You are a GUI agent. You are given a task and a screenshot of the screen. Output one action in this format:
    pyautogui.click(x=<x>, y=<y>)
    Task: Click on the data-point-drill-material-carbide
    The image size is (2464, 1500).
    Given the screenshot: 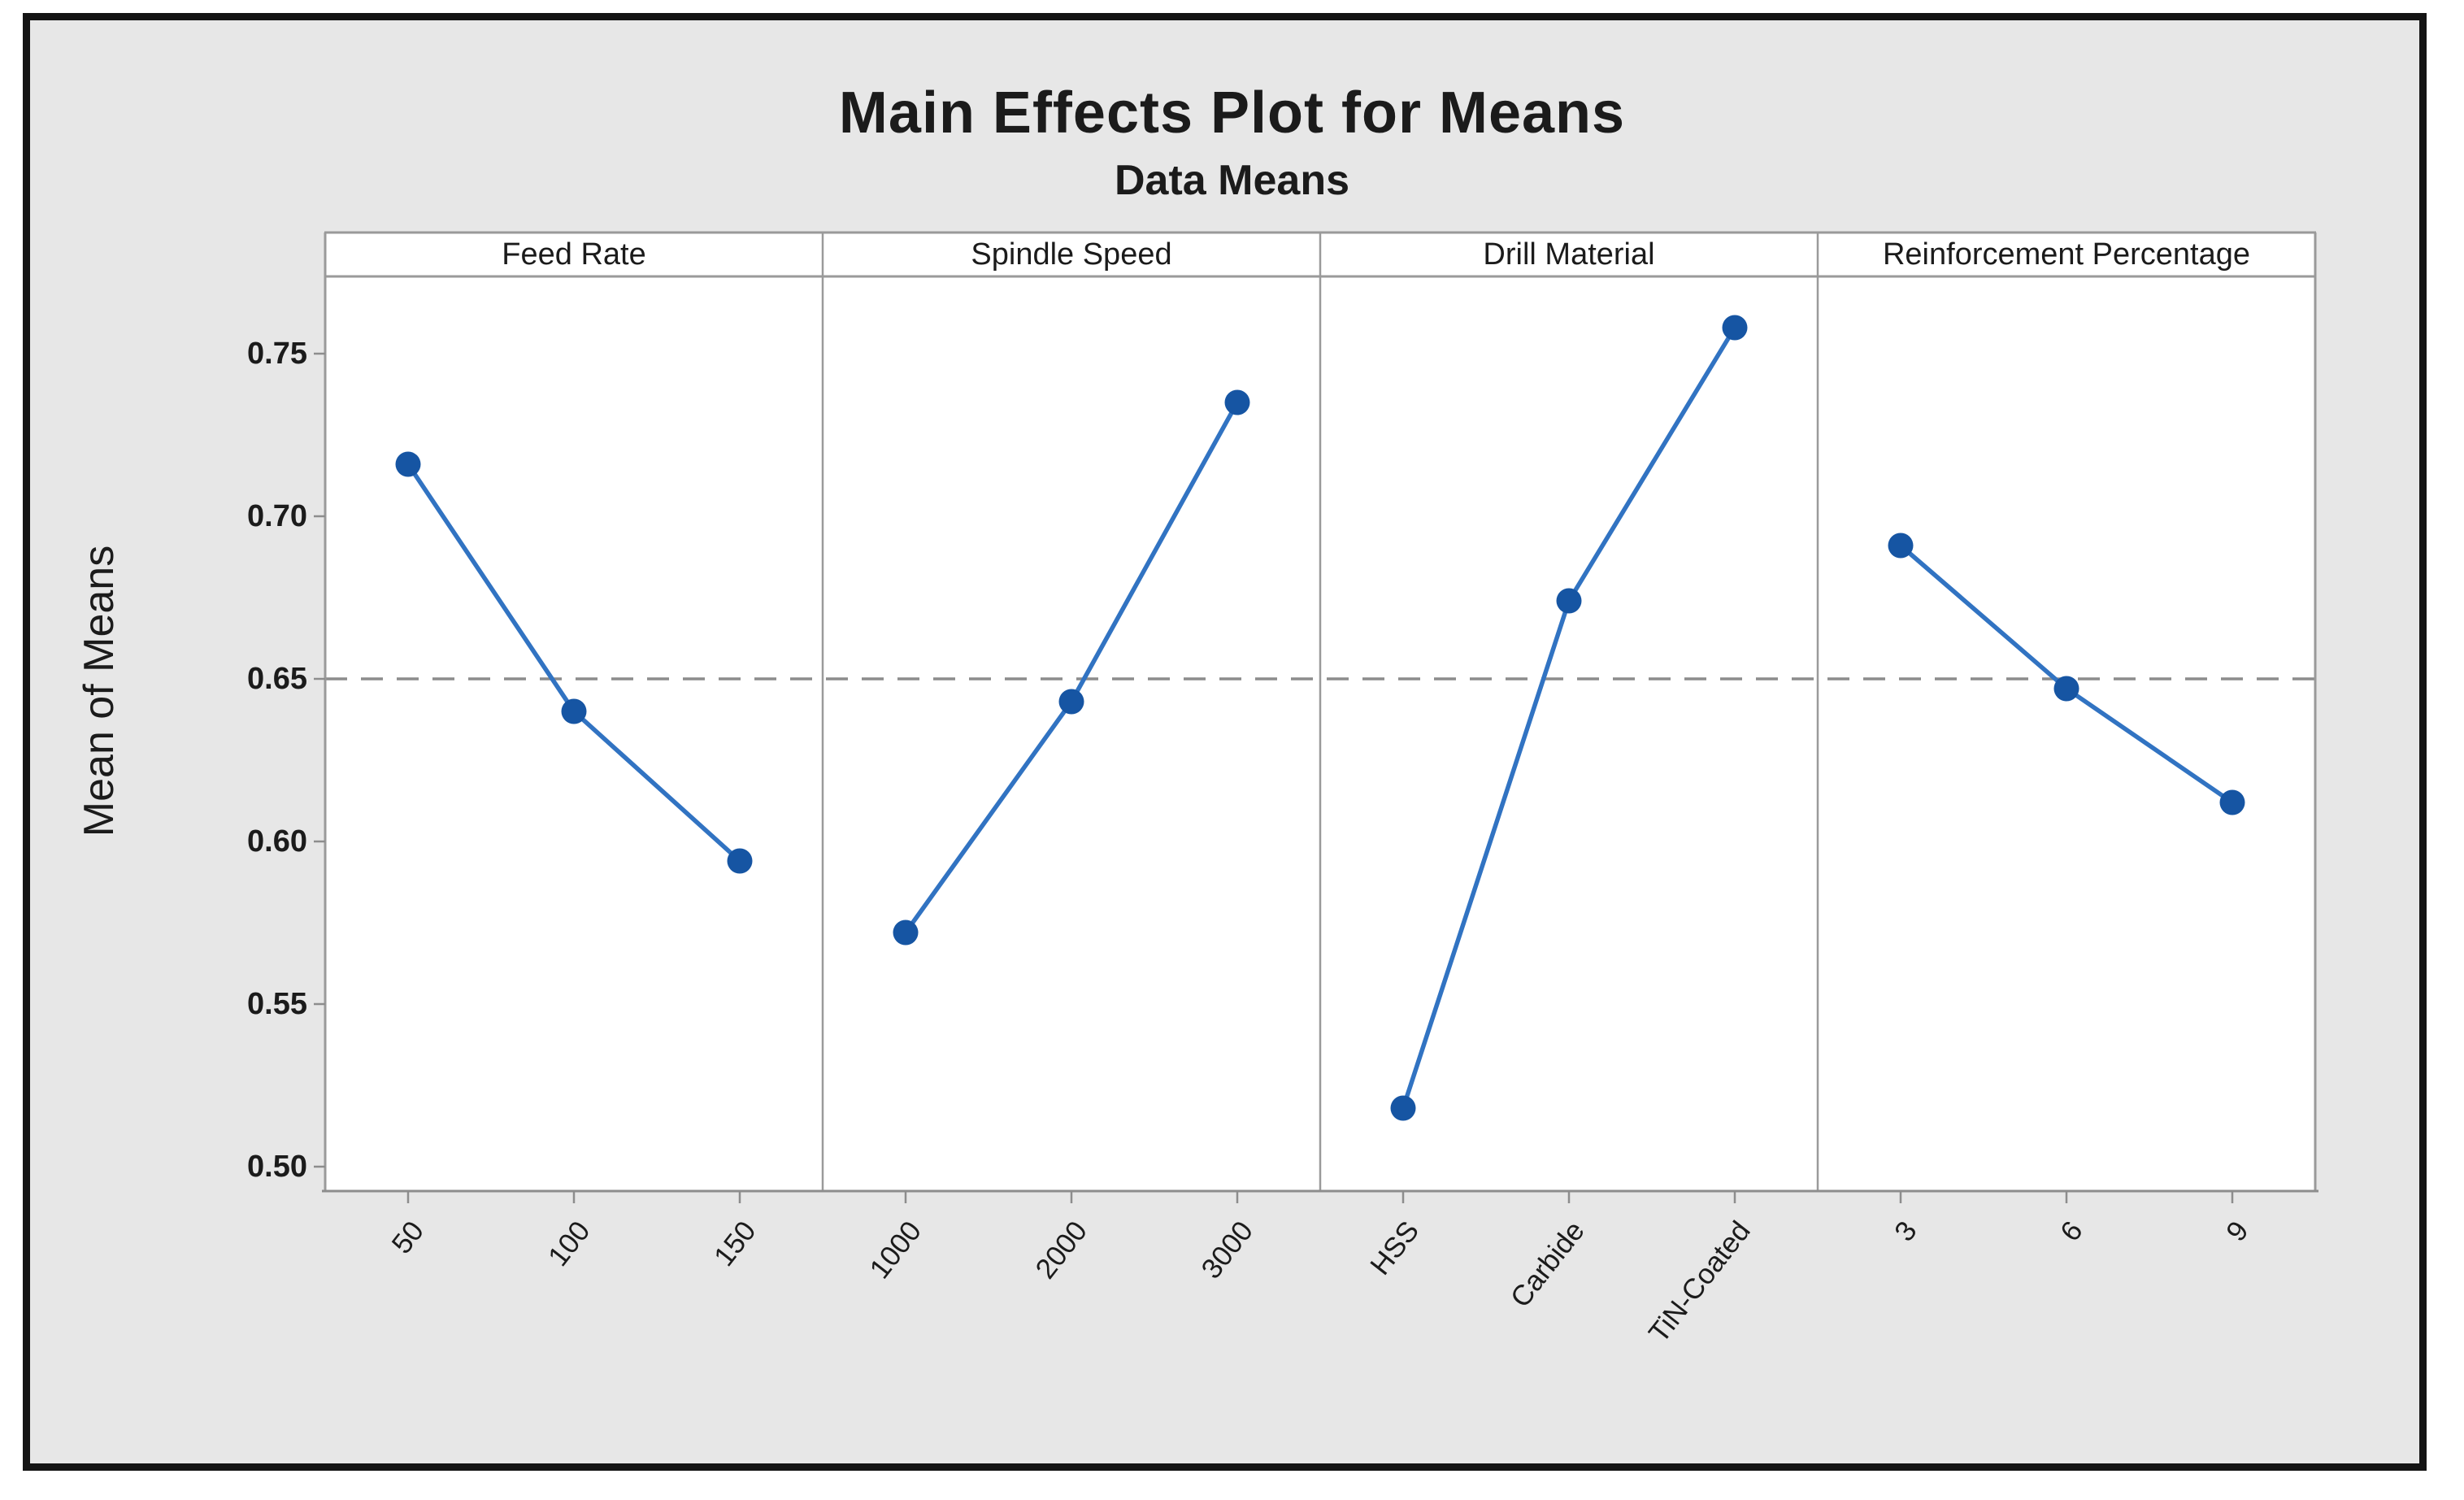 What is the action you would take?
    pyautogui.click(x=1569, y=601)
    